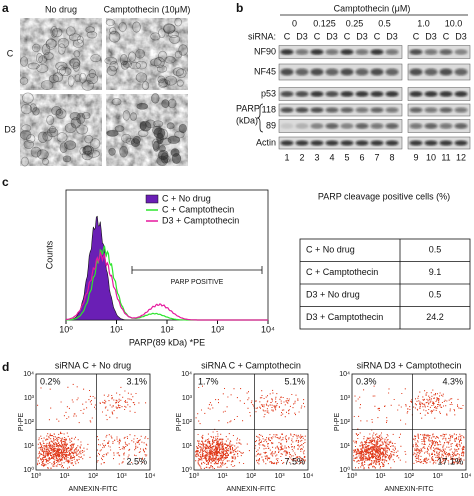  I want to click on blot-label: 89, so click(271, 125).